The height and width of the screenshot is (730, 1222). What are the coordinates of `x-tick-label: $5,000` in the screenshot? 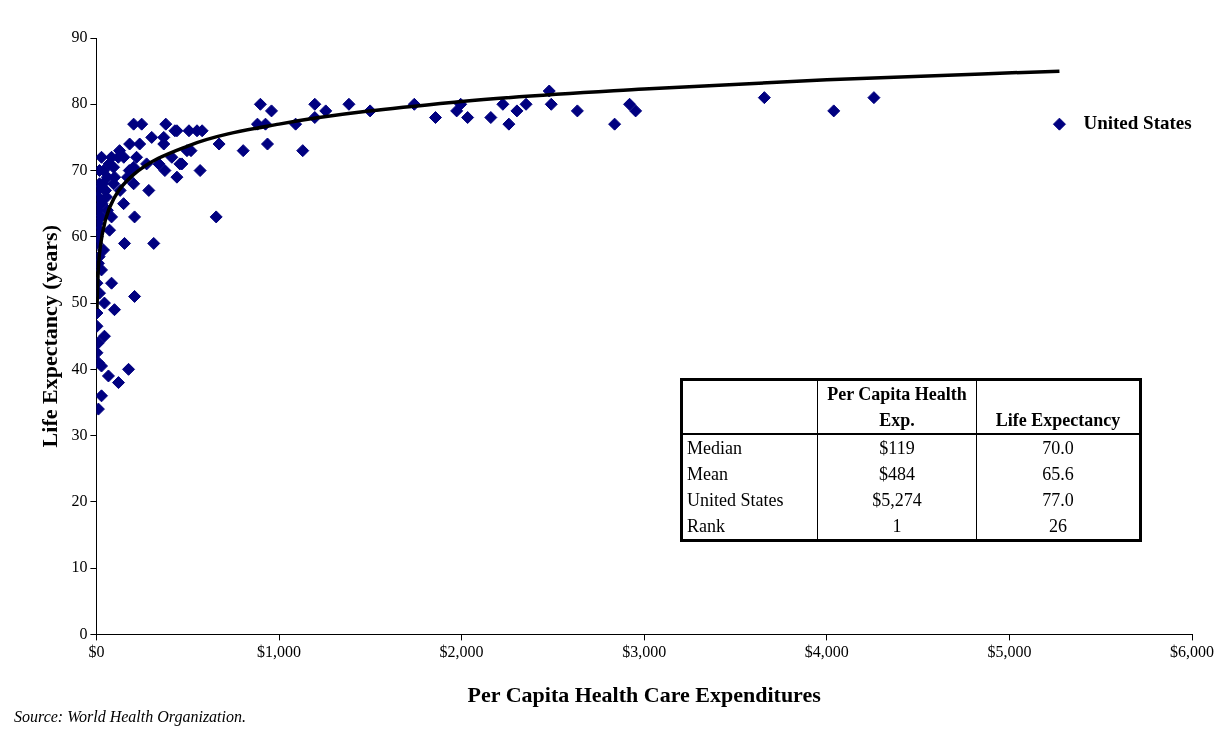 It's located at (1009, 652).